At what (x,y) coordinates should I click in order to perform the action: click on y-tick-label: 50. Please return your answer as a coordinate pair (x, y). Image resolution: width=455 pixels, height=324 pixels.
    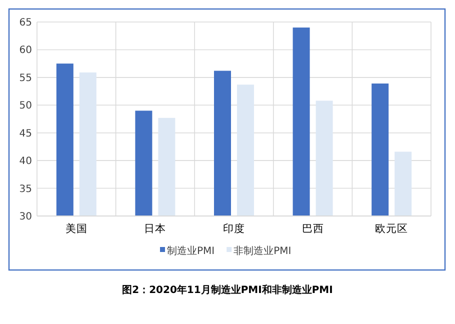
    Looking at the image, I should click on (25, 106).